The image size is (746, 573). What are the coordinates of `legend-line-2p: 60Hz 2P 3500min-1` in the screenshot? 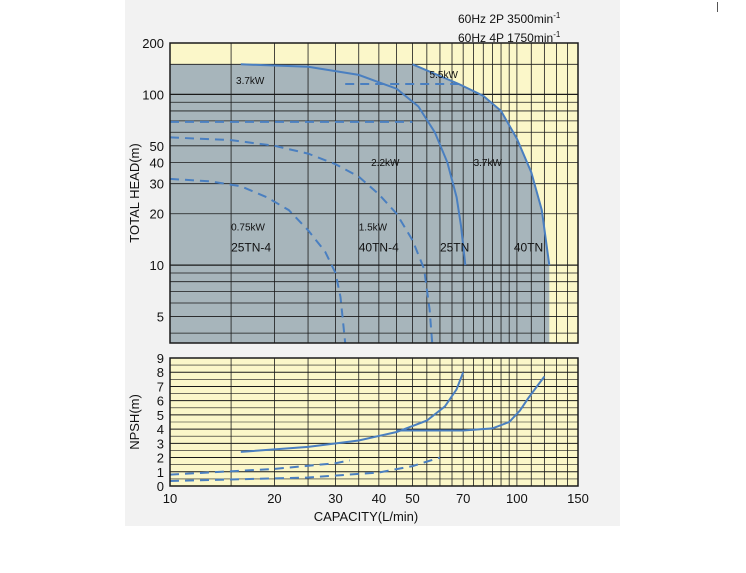 It's located at (509, 17).